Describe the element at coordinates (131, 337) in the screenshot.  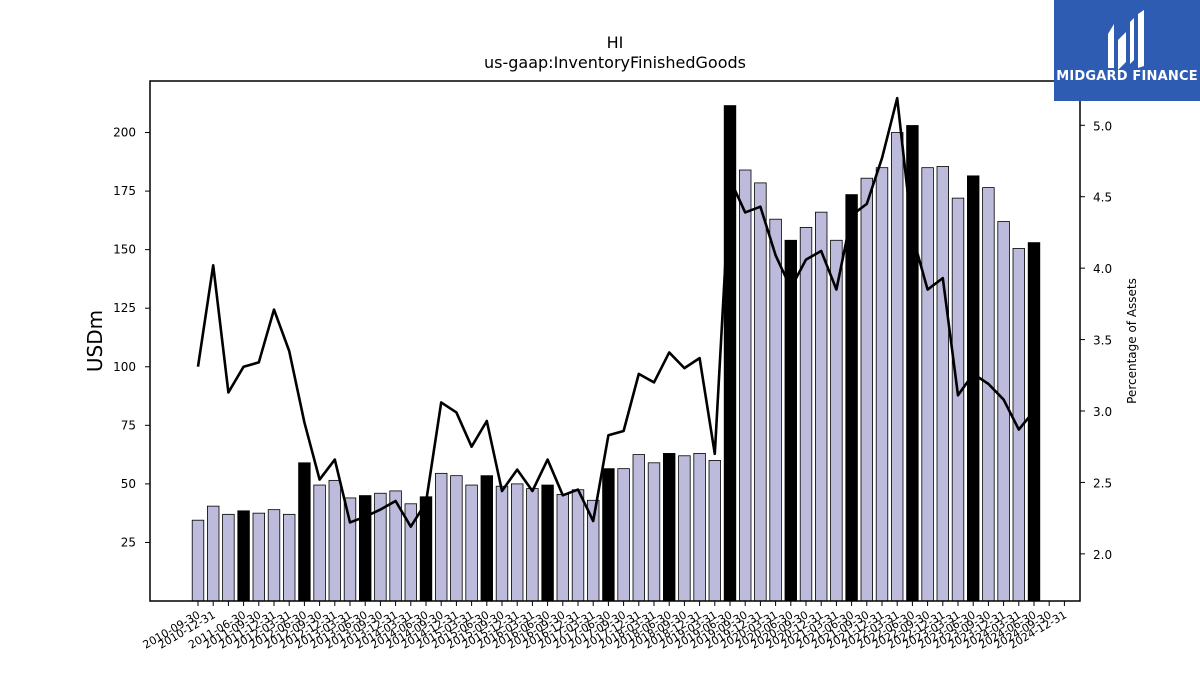
I see `y-axis-left: 25 50 75 100 125 150 175 200` at that location.